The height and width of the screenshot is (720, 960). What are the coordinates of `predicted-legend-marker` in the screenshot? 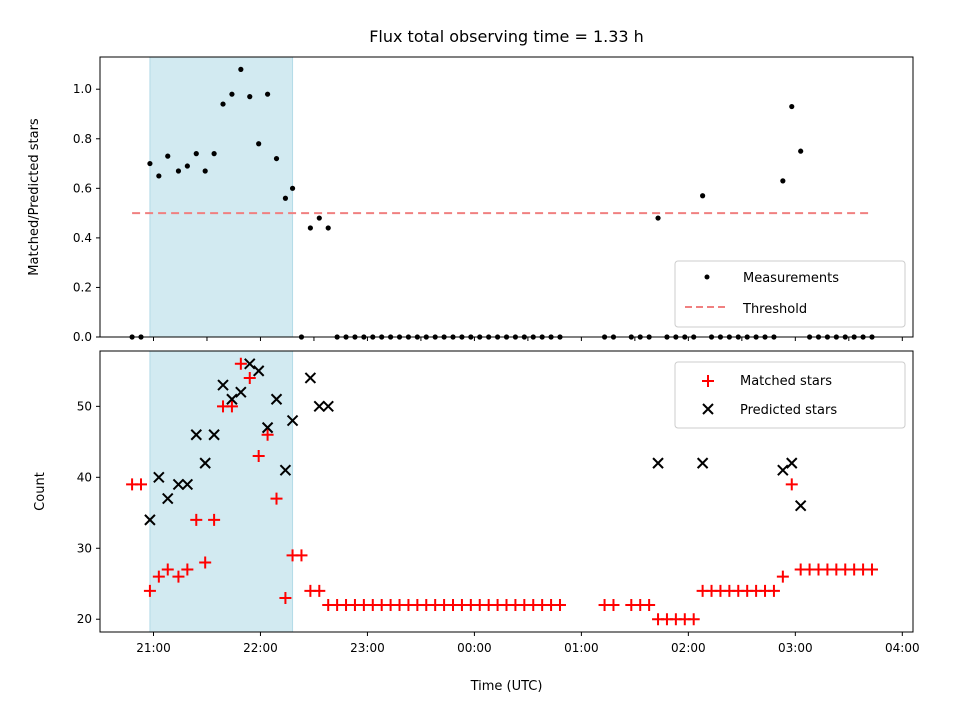 It's located at (708, 409).